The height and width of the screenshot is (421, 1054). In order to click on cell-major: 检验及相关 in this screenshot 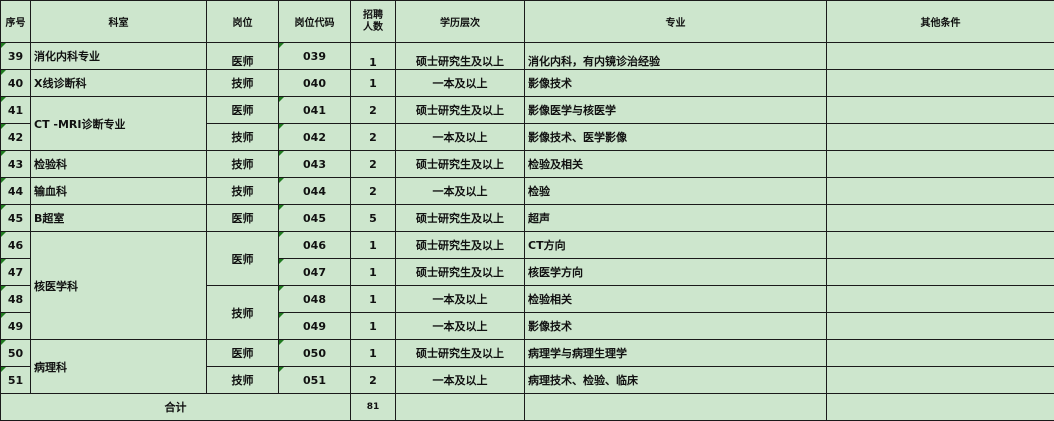, I will do `click(676, 164)`.